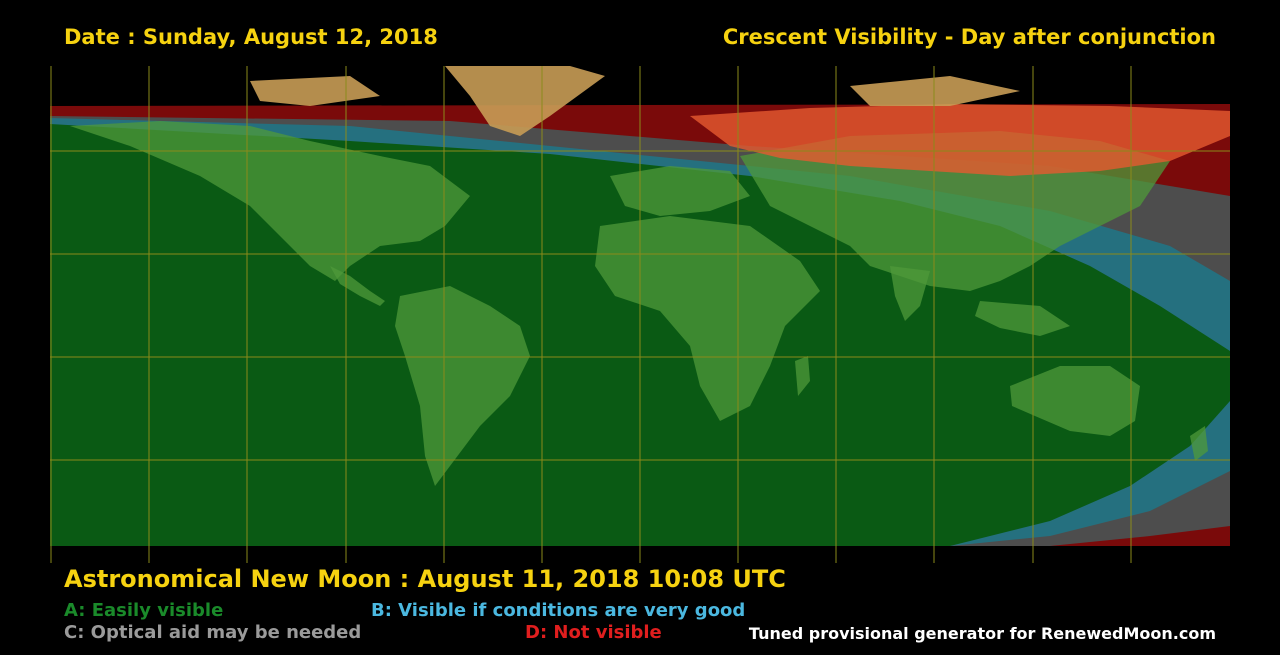 The image size is (1280, 655). I want to click on date-label: Date : Sunday, August 12, 2018, so click(251, 37).